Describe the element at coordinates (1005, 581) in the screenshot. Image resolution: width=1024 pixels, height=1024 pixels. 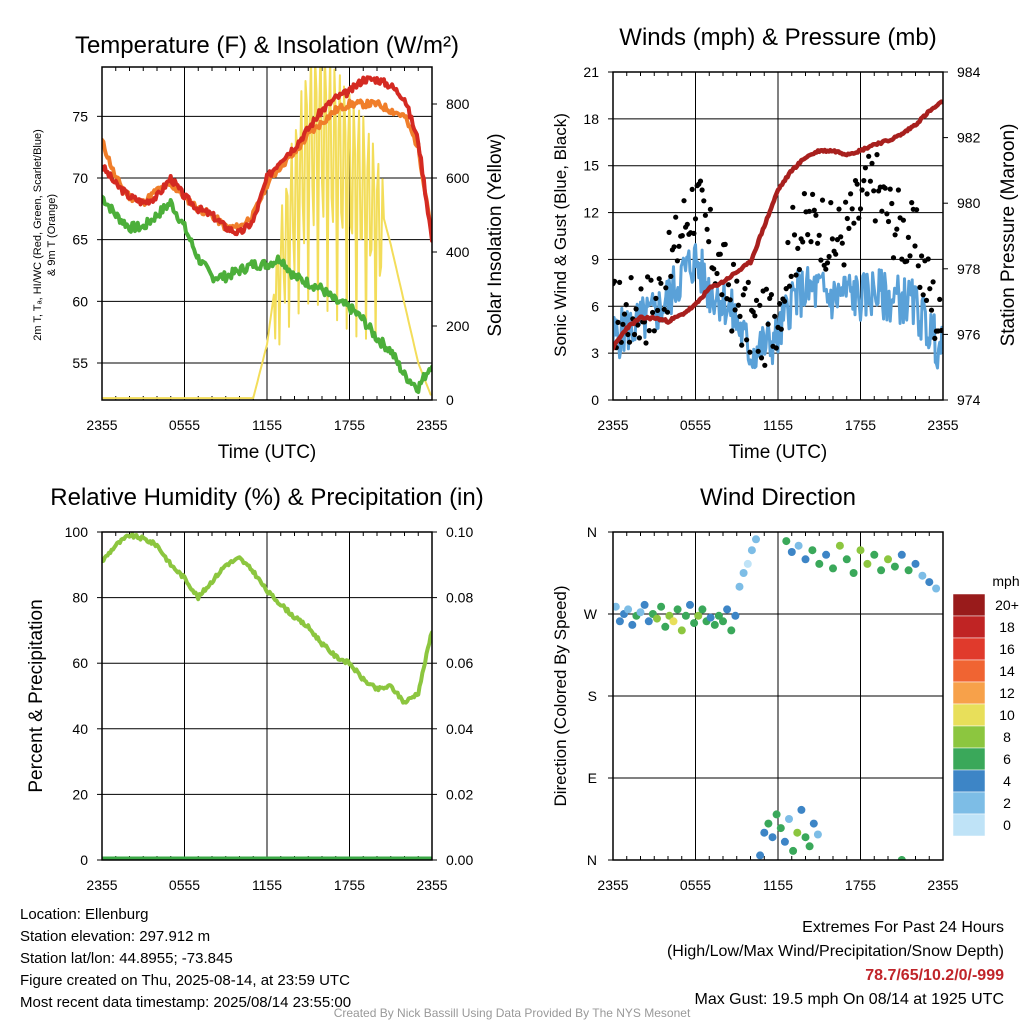
I see `legend-title: mph` at that location.